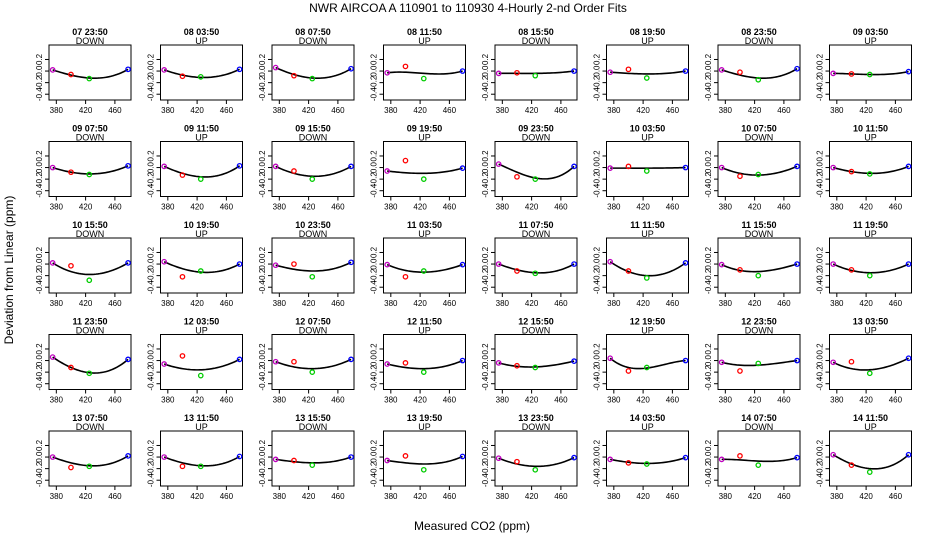  What do you see at coordinates (89, 322) in the screenshot?
I see `panel-title: 11 23:50` at bounding box center [89, 322].